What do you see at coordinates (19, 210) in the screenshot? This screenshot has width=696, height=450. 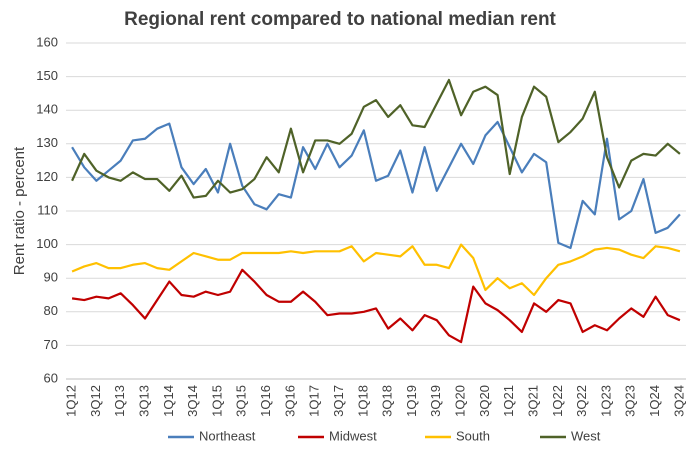 I see `y-axis-label: Rent ratio - percent` at bounding box center [19, 210].